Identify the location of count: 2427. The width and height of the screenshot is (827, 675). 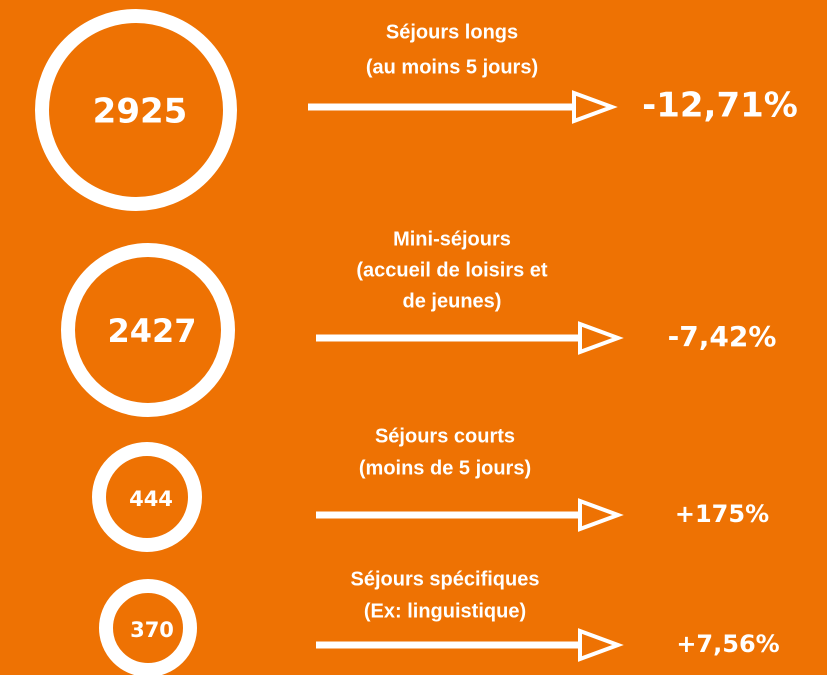
(151, 331).